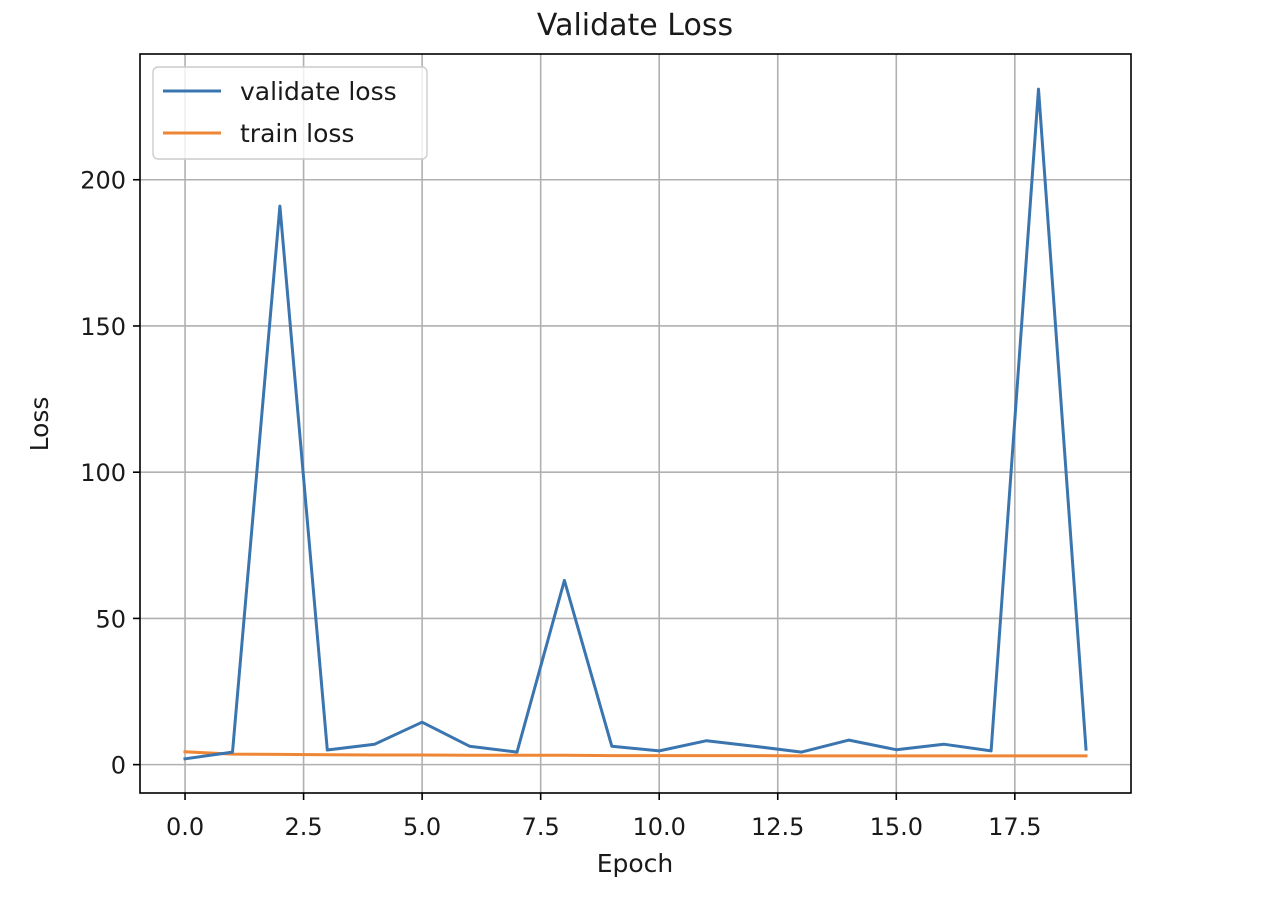 The height and width of the screenshot is (902, 1266). I want to click on chart-title: Validate Loss, so click(635, 25).